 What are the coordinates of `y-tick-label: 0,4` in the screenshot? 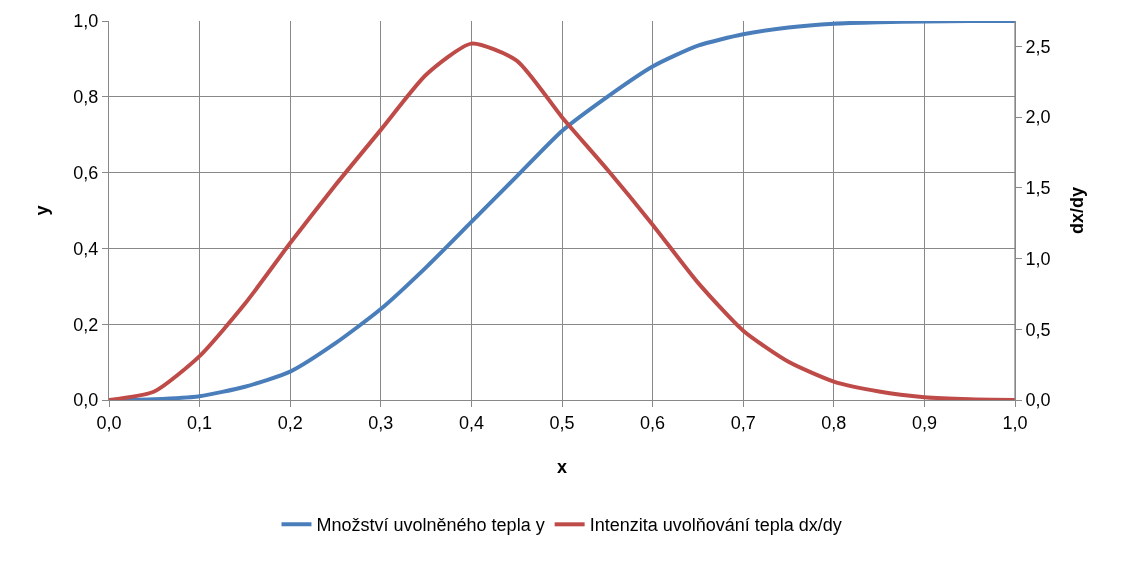 It's located at (86, 248).